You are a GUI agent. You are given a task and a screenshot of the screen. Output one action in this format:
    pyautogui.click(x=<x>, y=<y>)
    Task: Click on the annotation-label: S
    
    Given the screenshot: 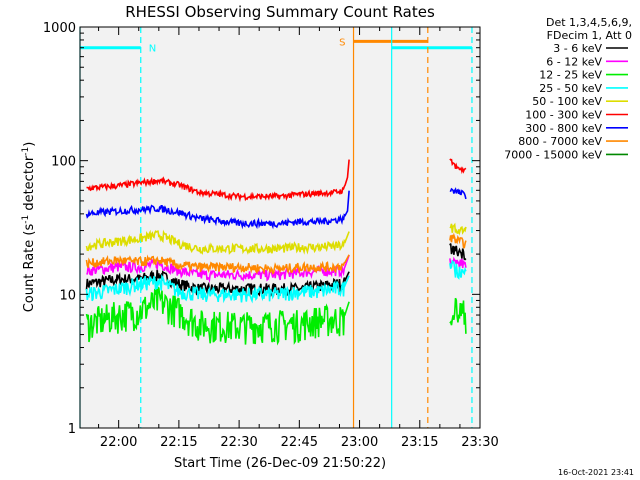 What is the action you would take?
    pyautogui.click(x=342, y=42)
    